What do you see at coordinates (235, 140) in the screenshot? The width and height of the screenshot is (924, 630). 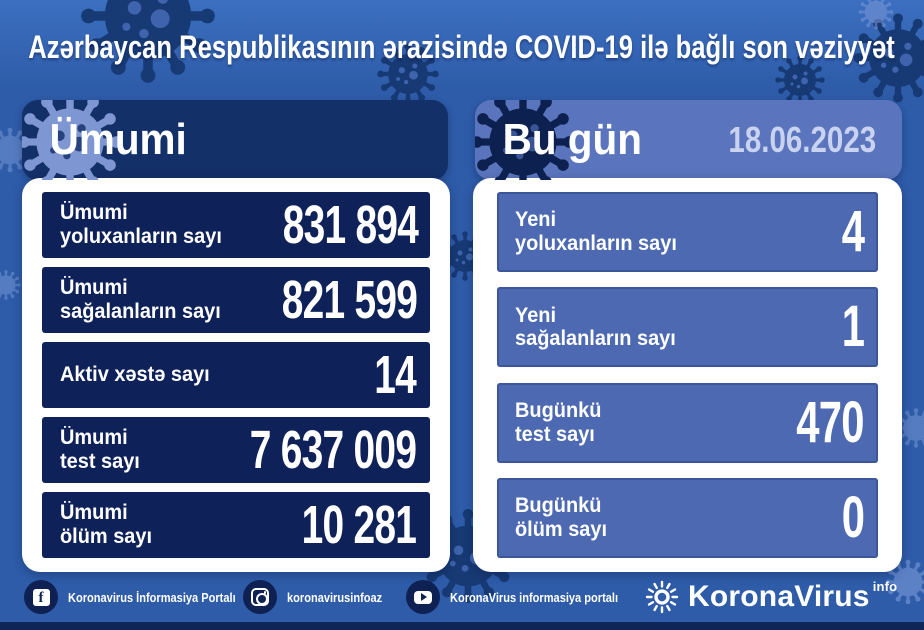 I see `total-section-header: Ümumi` at bounding box center [235, 140].